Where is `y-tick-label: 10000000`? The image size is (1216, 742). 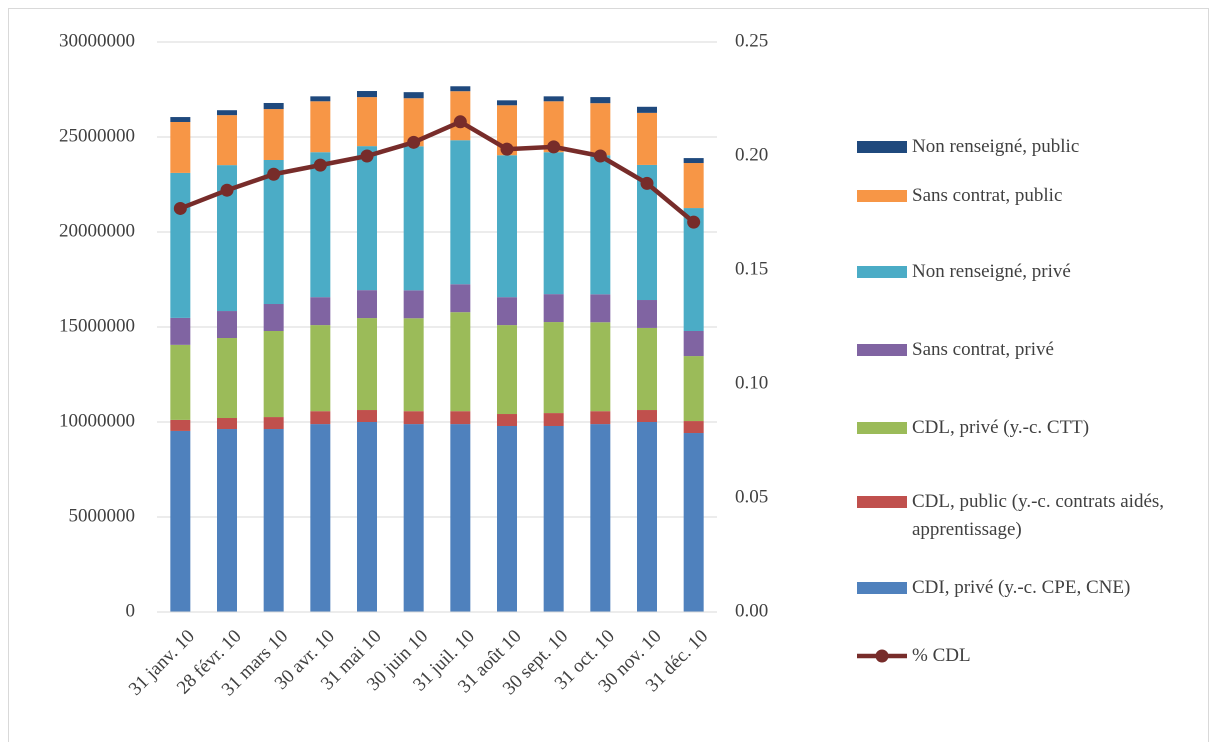 y-tick-label: 10000000 is located at coordinates (97, 420).